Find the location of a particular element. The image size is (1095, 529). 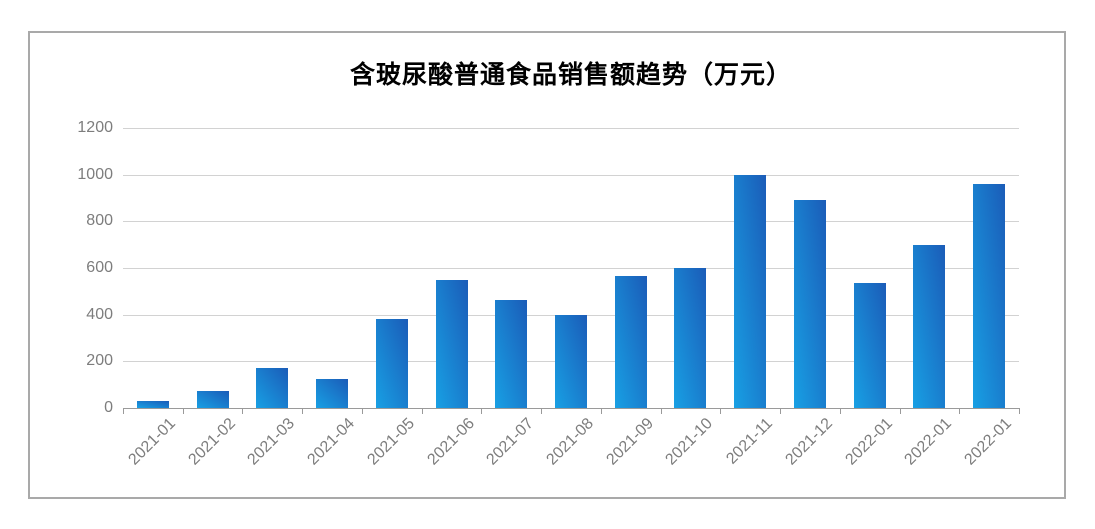

chart-title: 含玻尿酸普通食品销售额趋势（万元） is located at coordinates (570, 75).